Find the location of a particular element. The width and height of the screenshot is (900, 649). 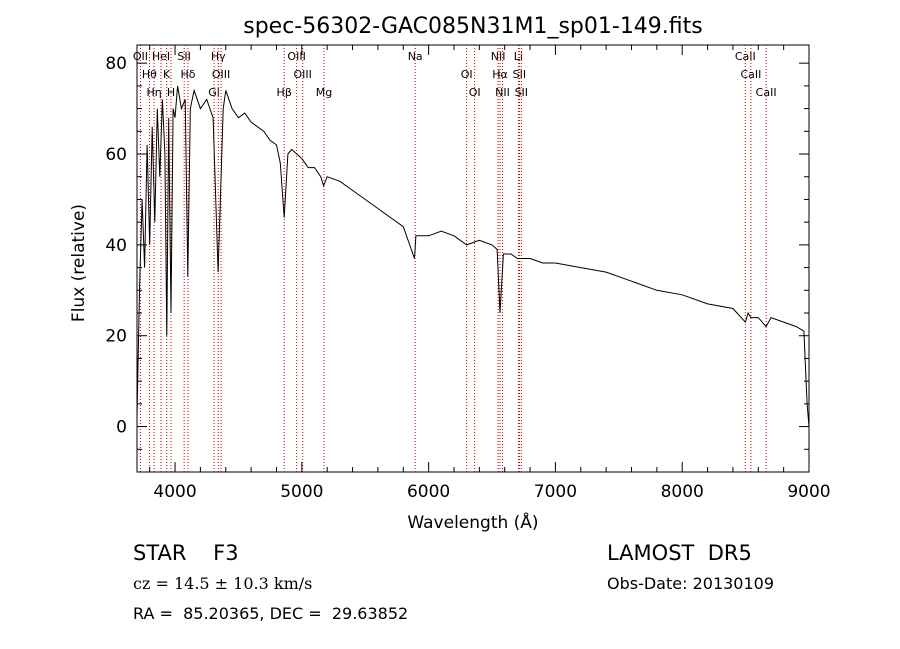

y-tick-label: 40 is located at coordinates (116, 246).